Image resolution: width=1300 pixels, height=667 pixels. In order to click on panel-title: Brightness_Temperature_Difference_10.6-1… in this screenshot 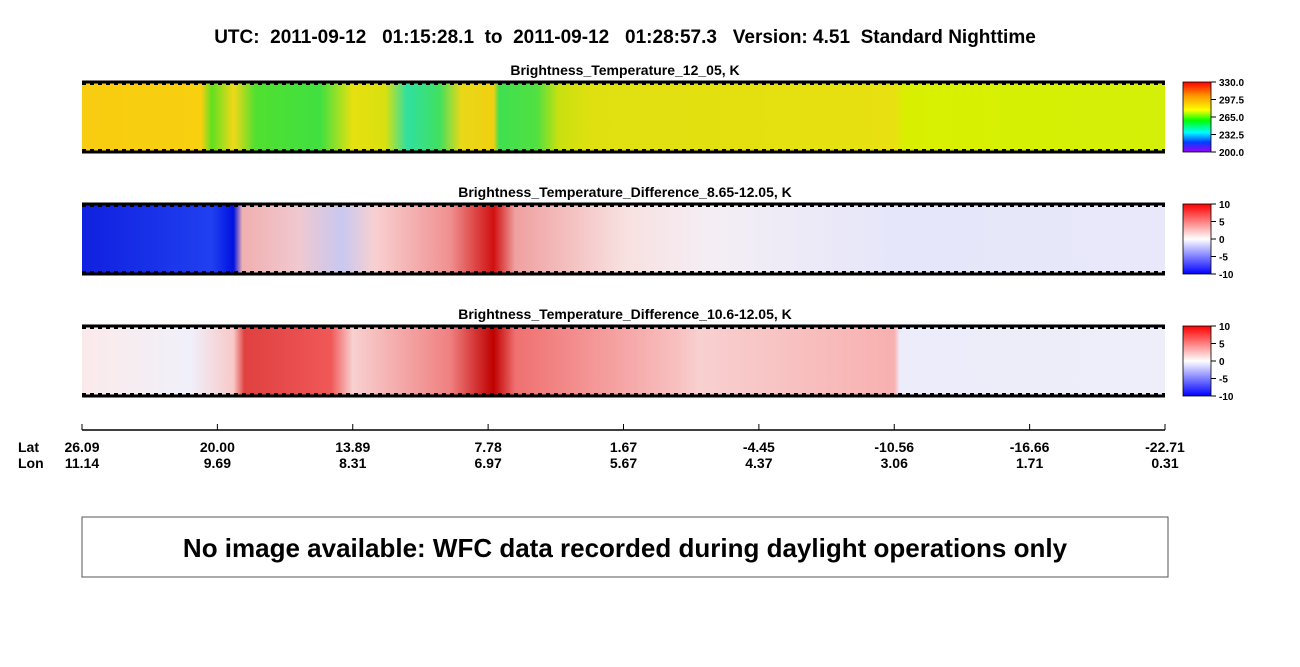, I will do `click(625, 314)`.